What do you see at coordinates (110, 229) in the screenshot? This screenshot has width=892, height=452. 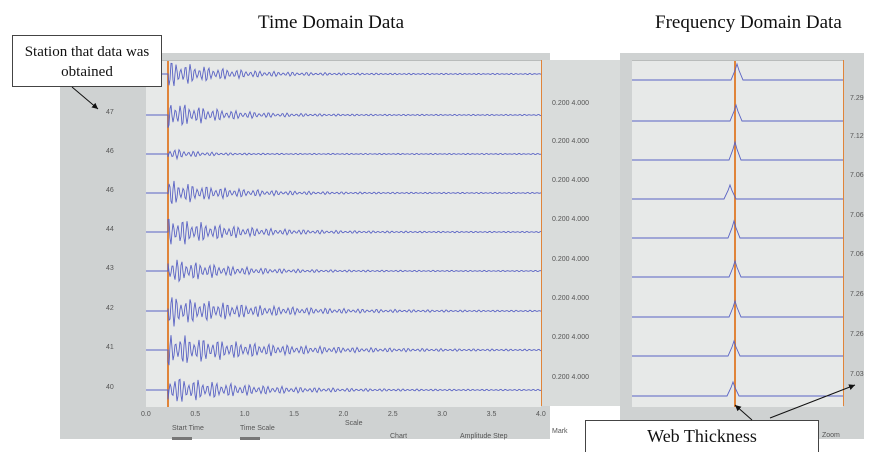 I see `station-number: 44` at bounding box center [110, 229].